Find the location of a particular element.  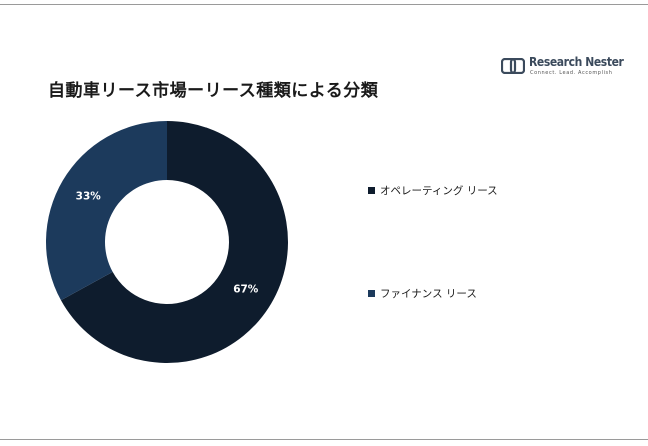

logo-tagline: Connect. Lead. Accomplish is located at coordinates (571, 73).